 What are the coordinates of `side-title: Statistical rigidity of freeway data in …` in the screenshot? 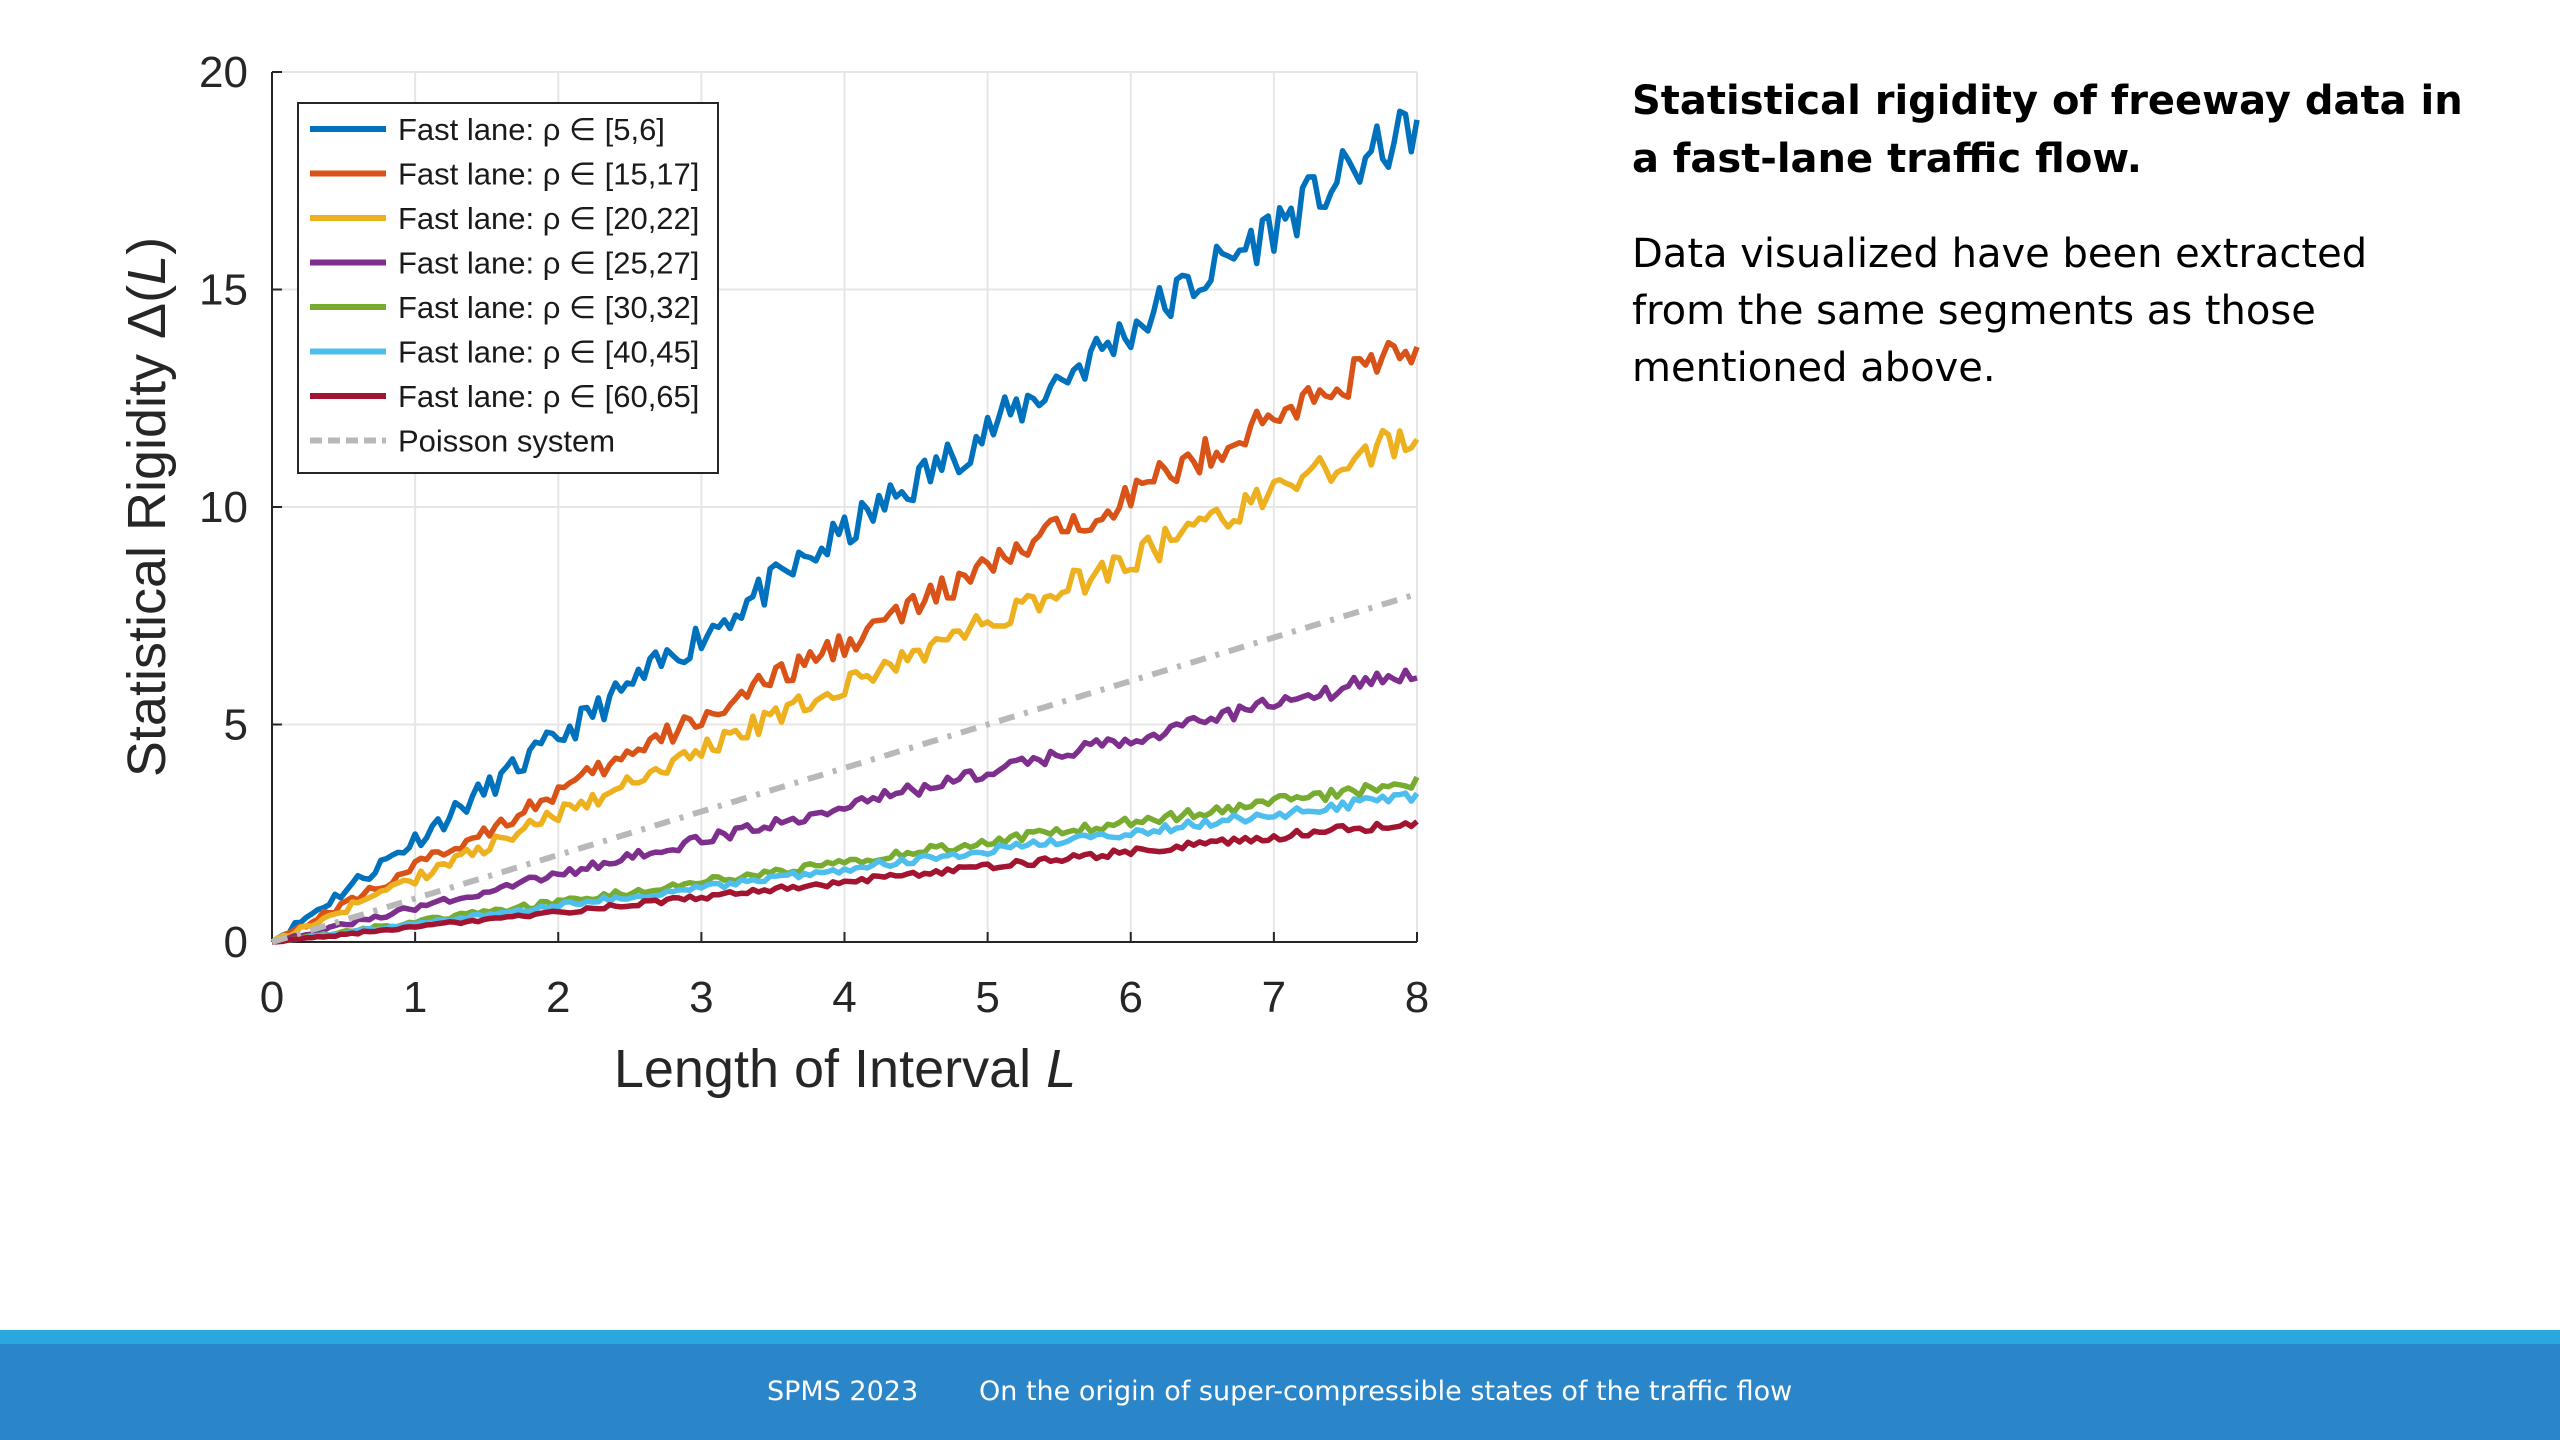 It's located at (2047, 130).